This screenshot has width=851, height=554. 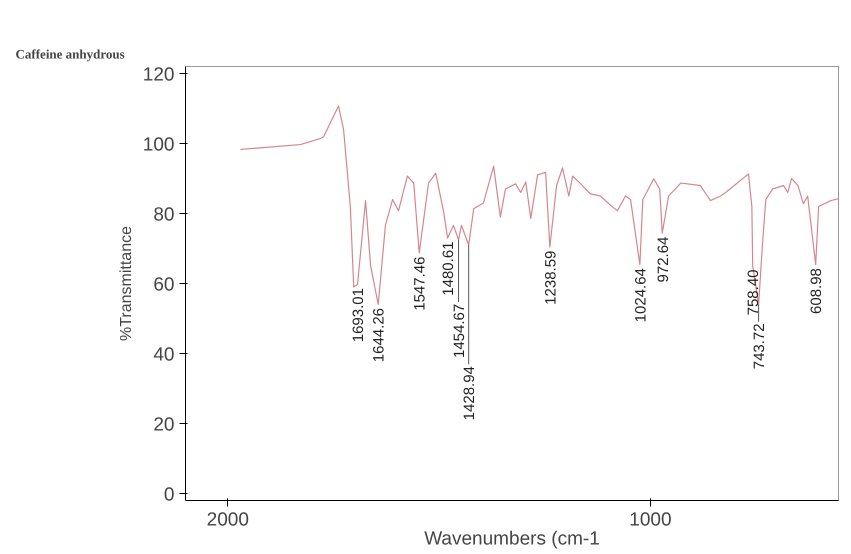 I want to click on annotation: 1480.61, so click(x=449, y=268).